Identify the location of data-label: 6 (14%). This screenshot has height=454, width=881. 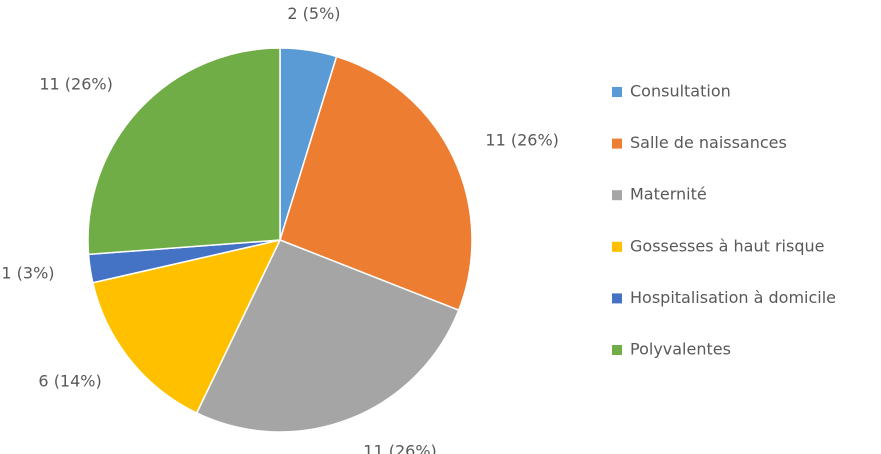
(69, 381).